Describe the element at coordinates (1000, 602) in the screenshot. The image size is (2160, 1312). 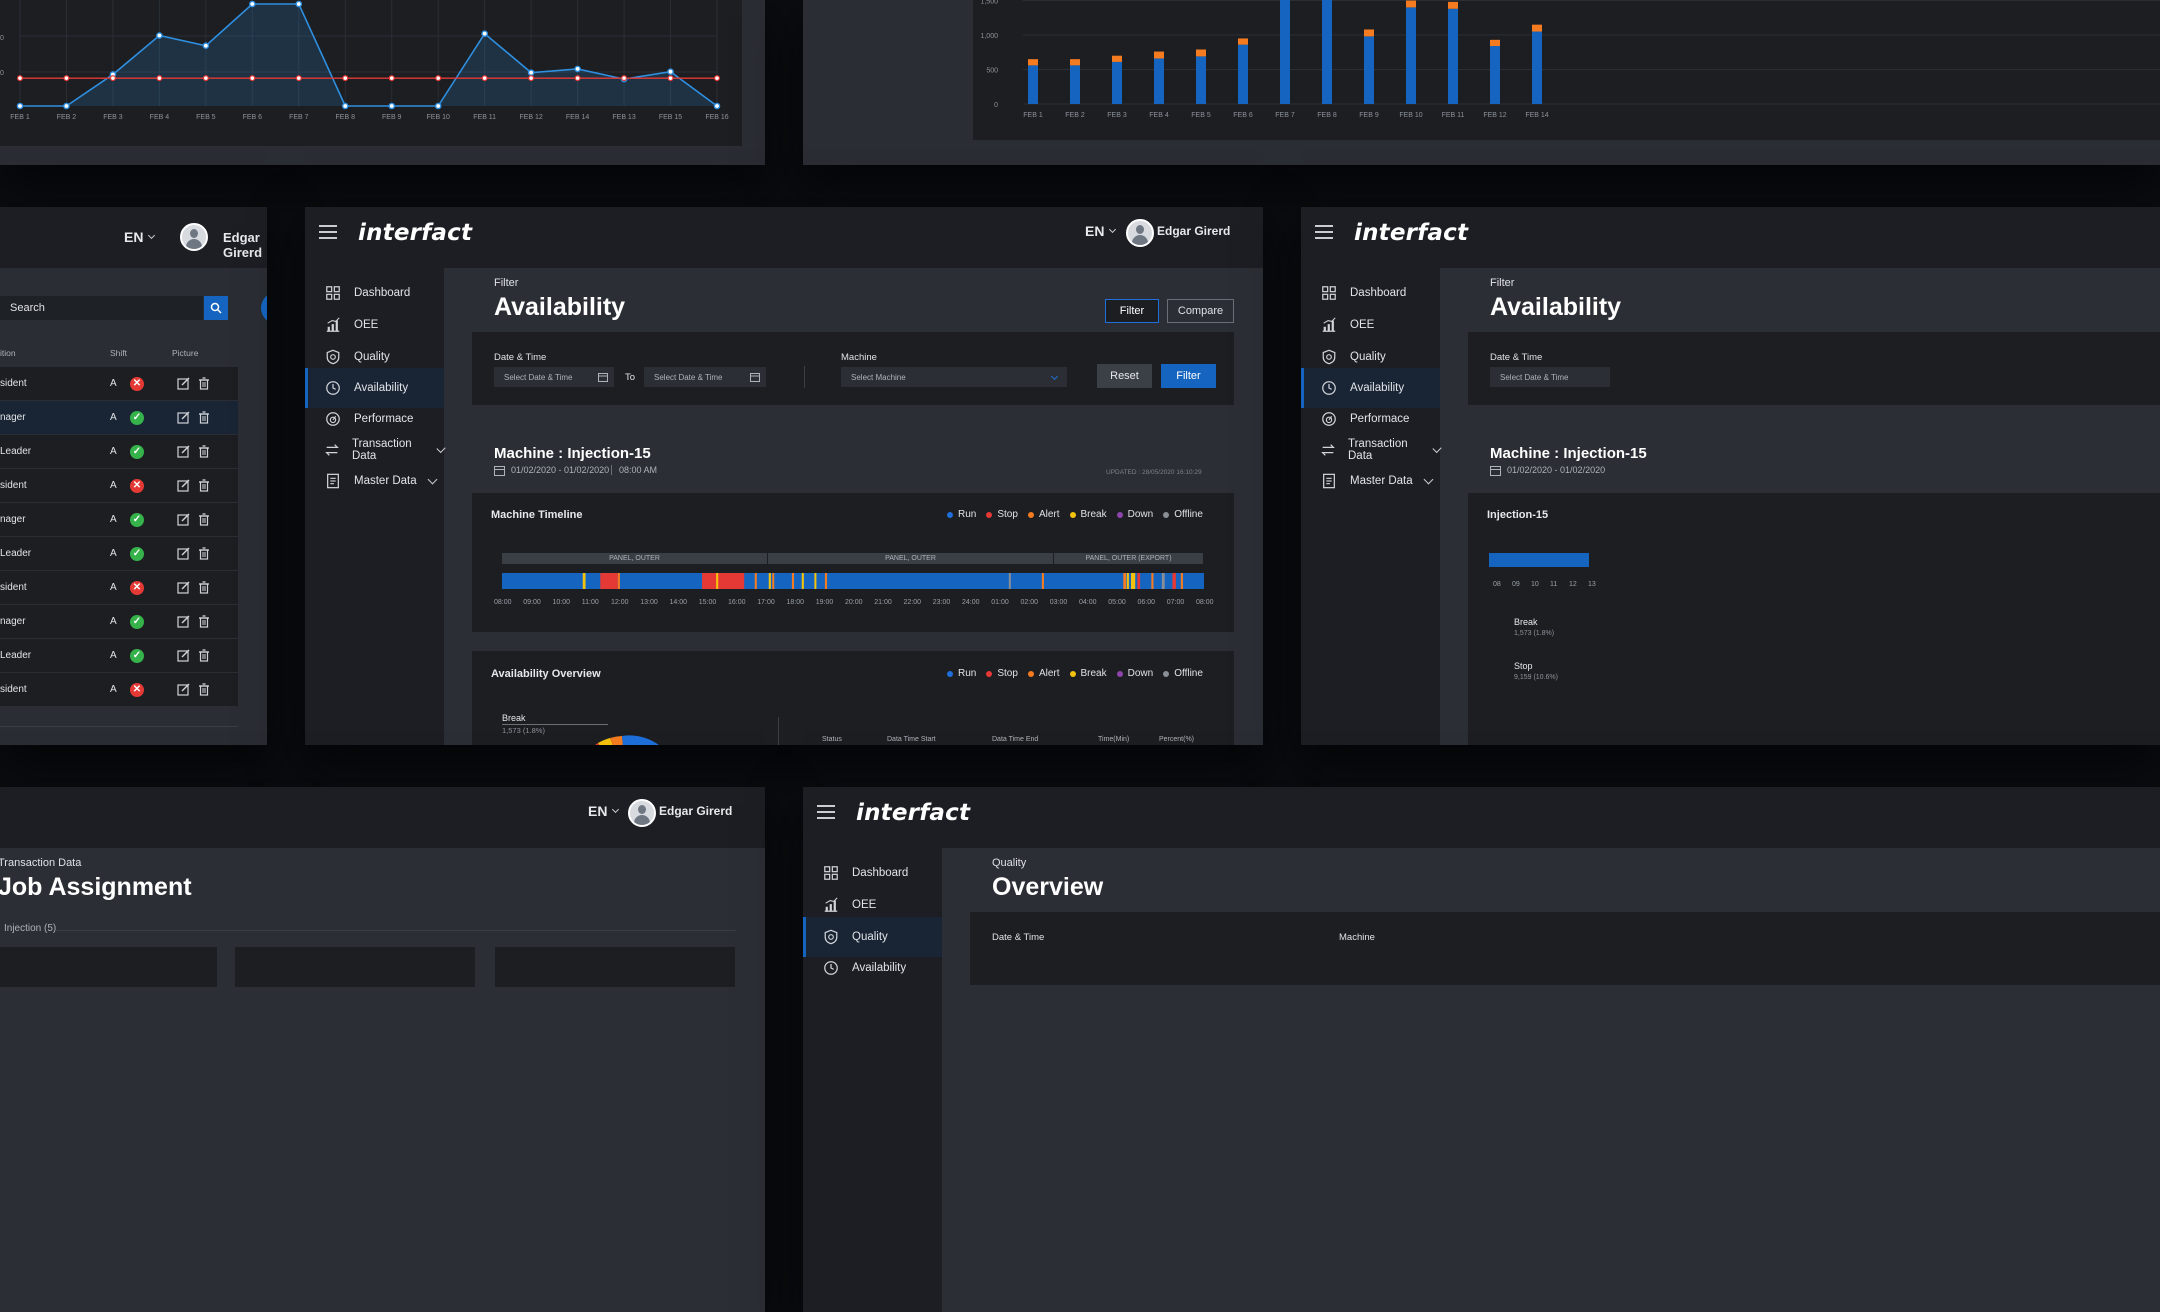
I see `timeline-tick-label: 01:00` at that location.